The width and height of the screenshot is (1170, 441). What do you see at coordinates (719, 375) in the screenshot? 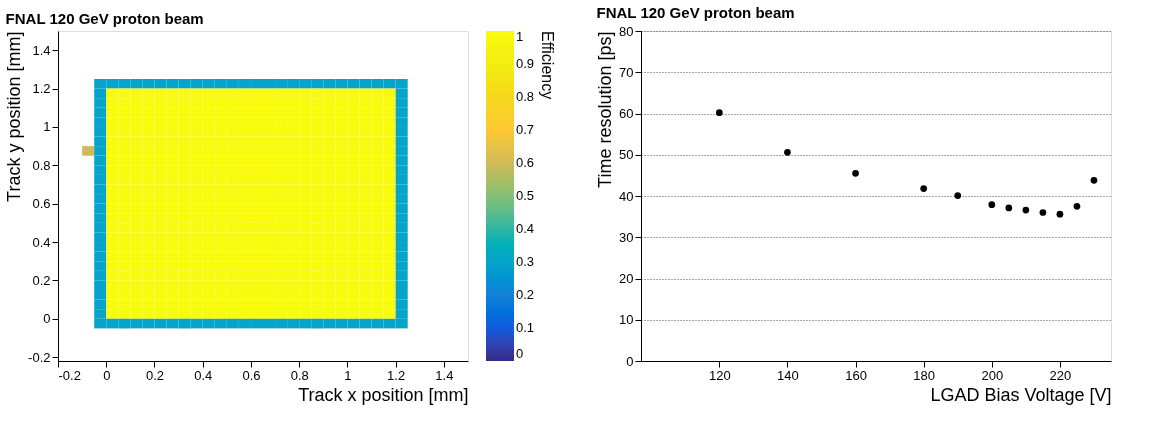
I see `x-tick-label: 120` at bounding box center [719, 375].